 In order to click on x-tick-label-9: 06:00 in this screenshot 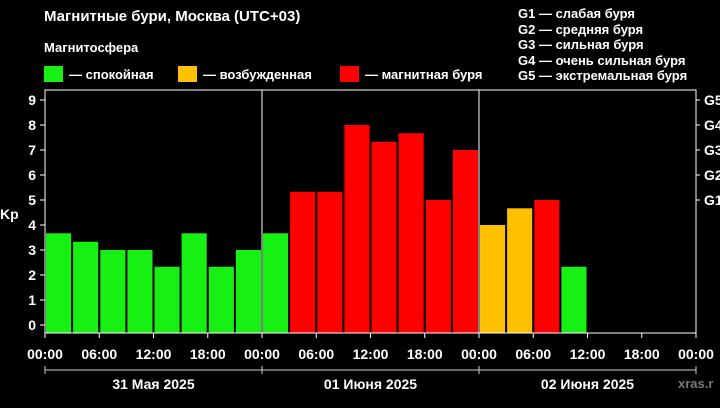, I will do `click(533, 354)`.